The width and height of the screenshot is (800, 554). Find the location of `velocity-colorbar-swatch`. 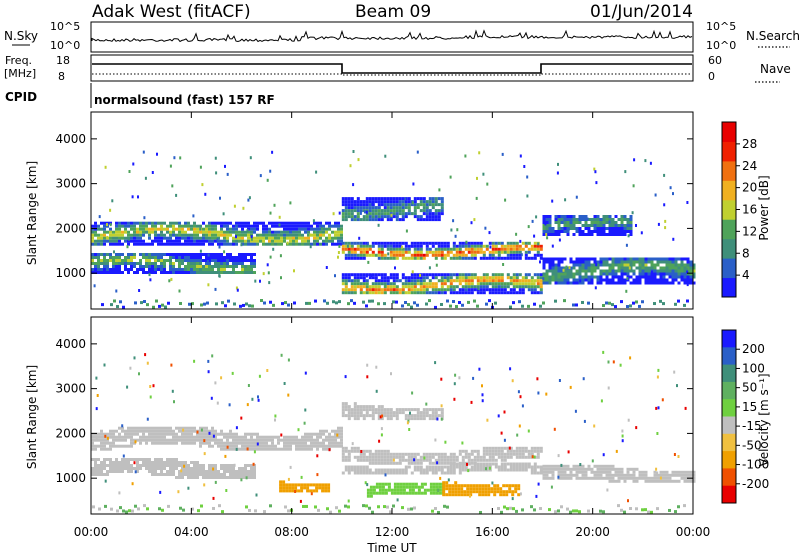

velocity-colorbar-swatch is located at coordinates (729, 442).